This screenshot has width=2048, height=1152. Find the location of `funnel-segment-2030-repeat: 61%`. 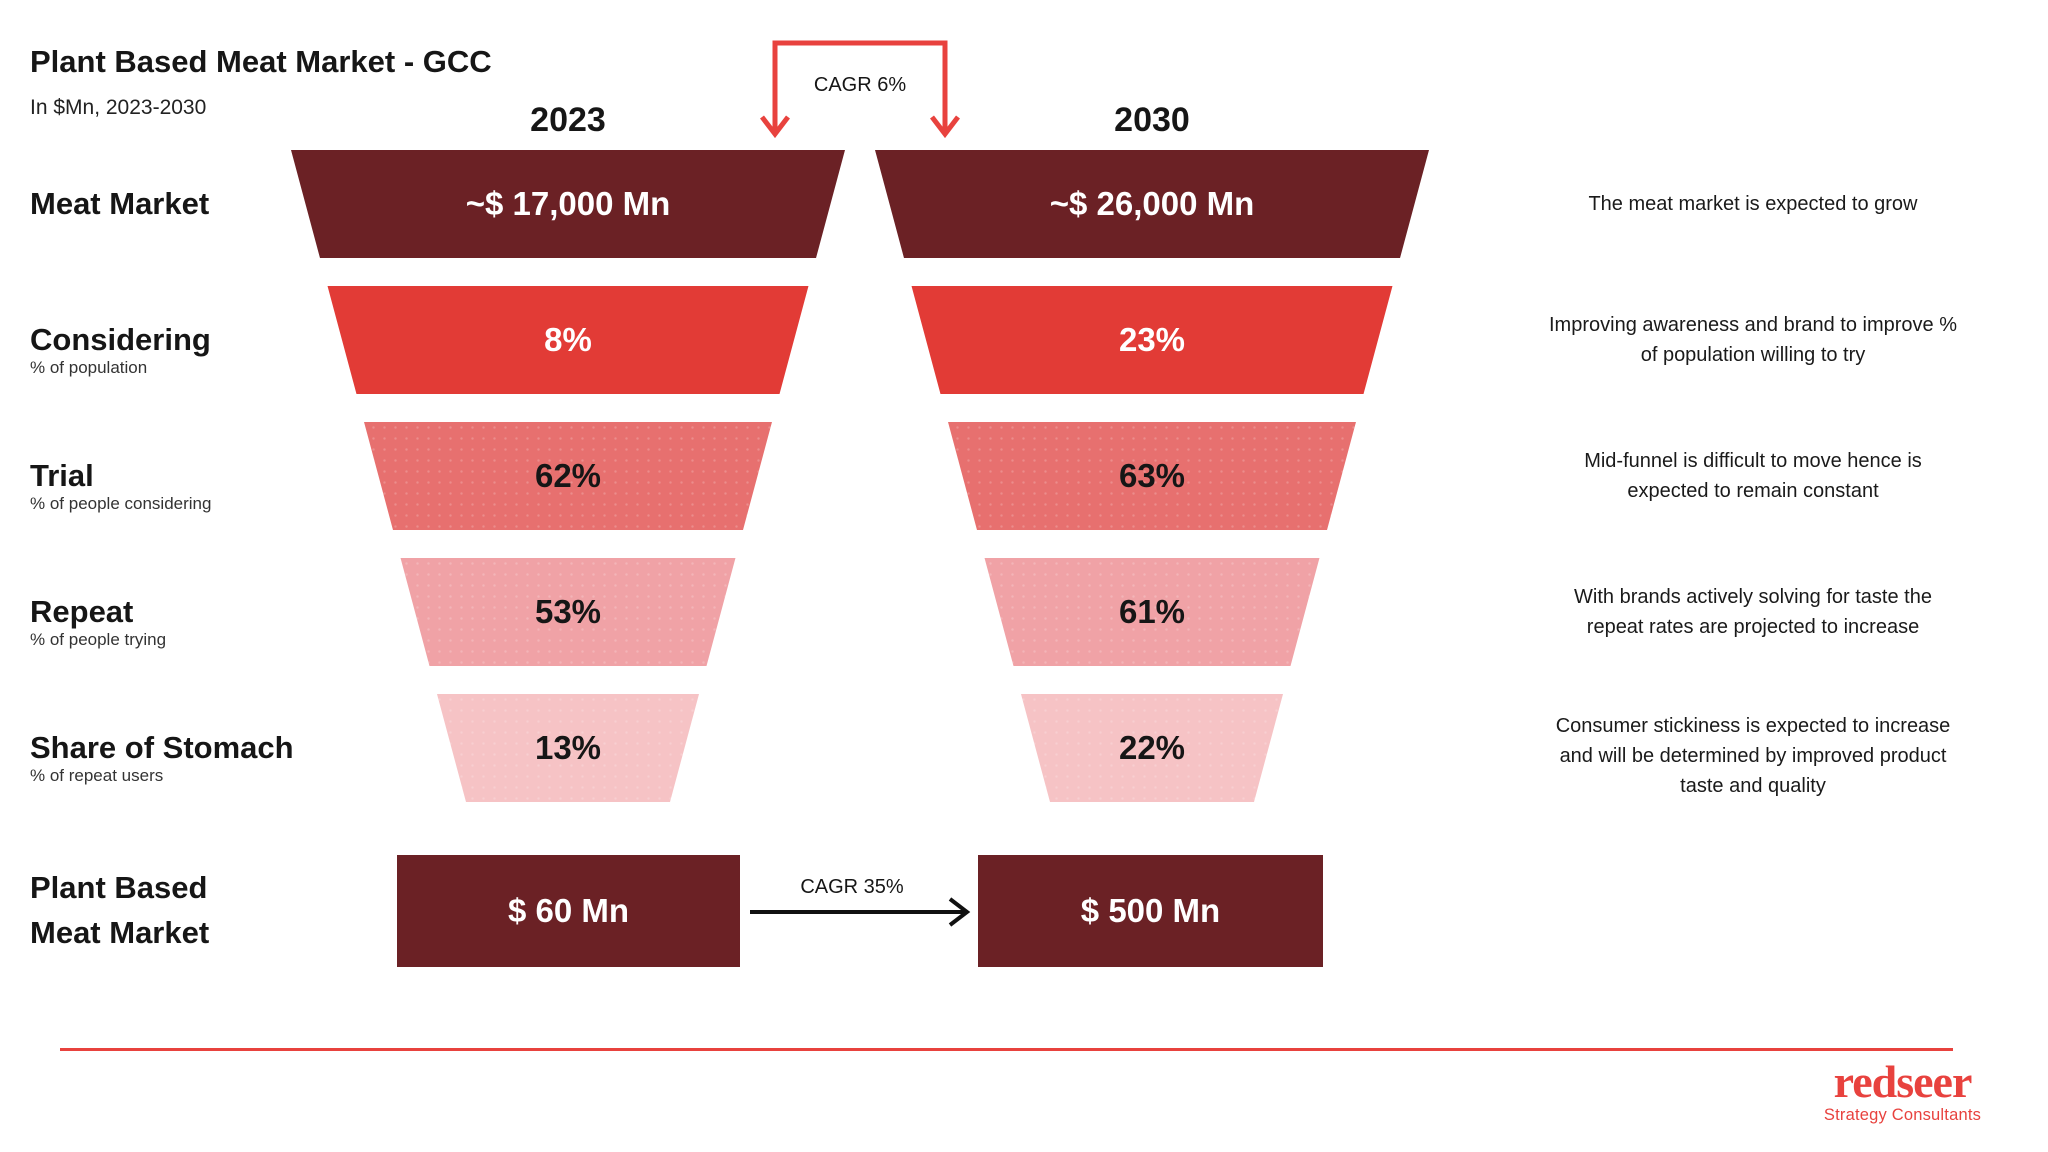

funnel-segment-2030-repeat: 61% is located at coordinates (1152, 612).